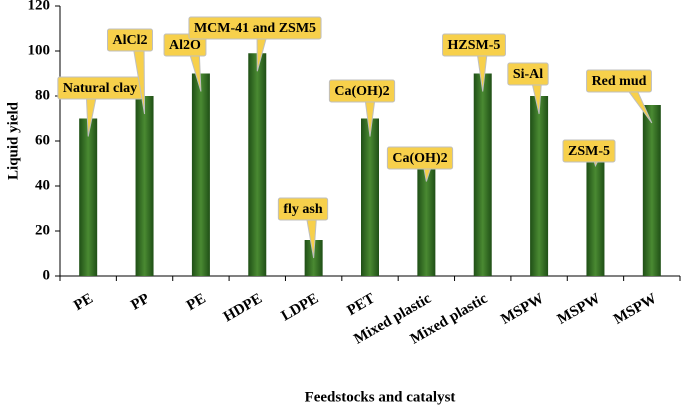  Describe the element at coordinates (185, 62) in the screenshot. I see `callout: Al2O` at that location.